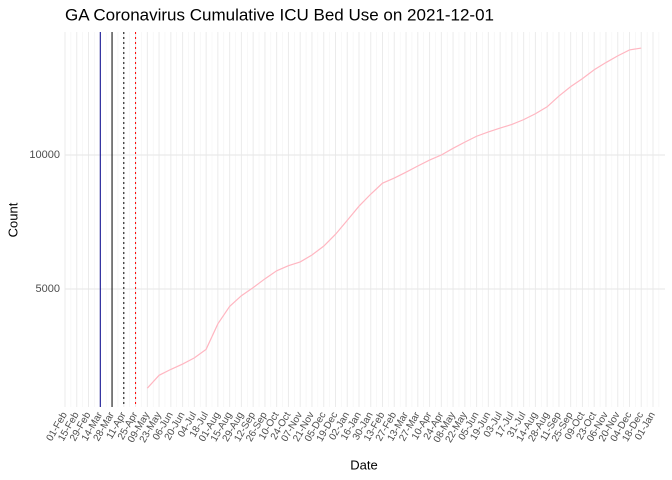 This screenshot has height=480, width=672. Describe the element at coordinates (44, 155) in the screenshot. I see `y-tick-label: 10000` at that location.